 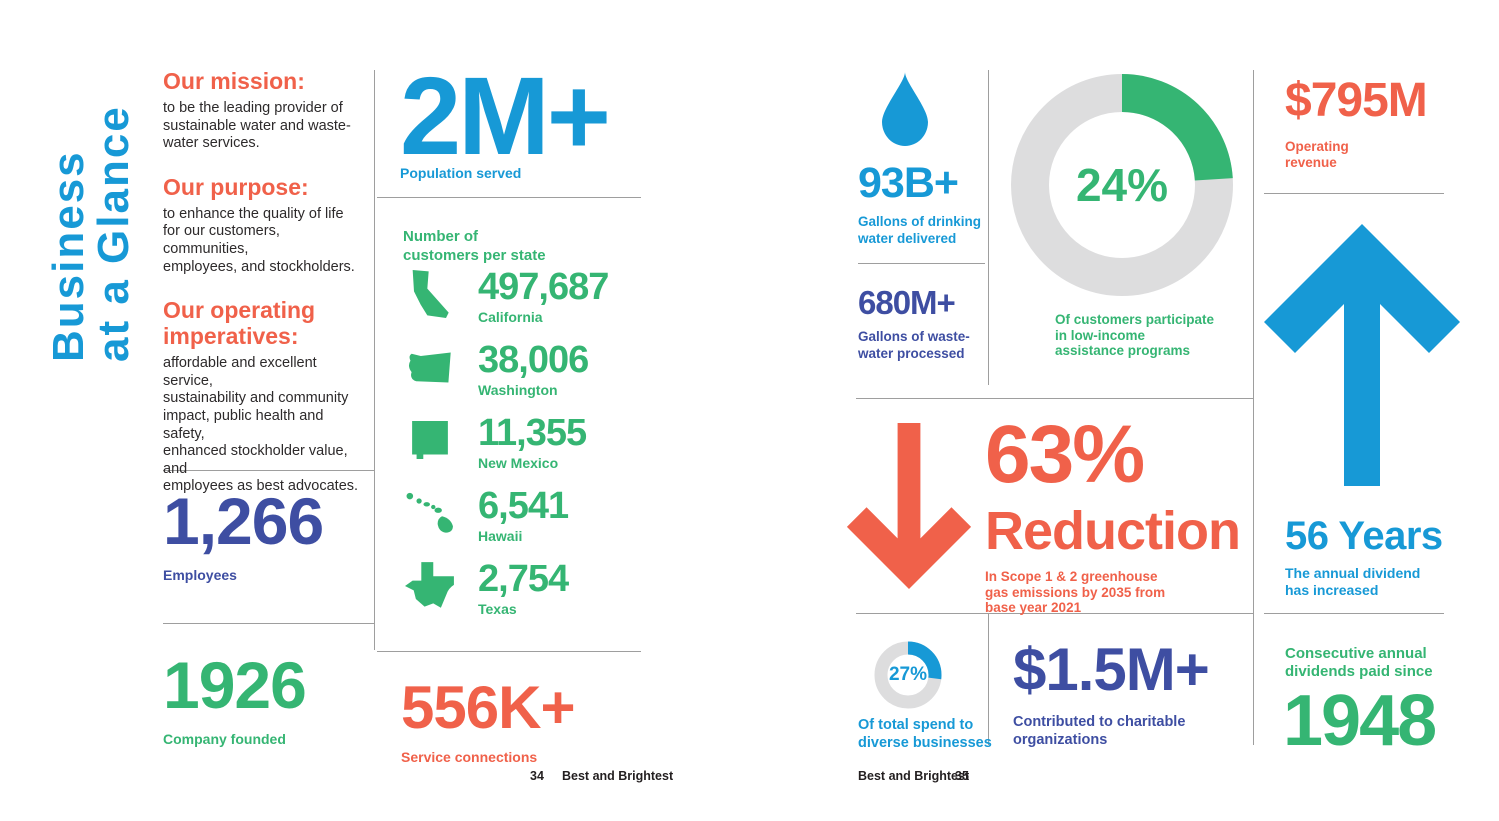 I want to click on california-map-icon, so click(x=430, y=294).